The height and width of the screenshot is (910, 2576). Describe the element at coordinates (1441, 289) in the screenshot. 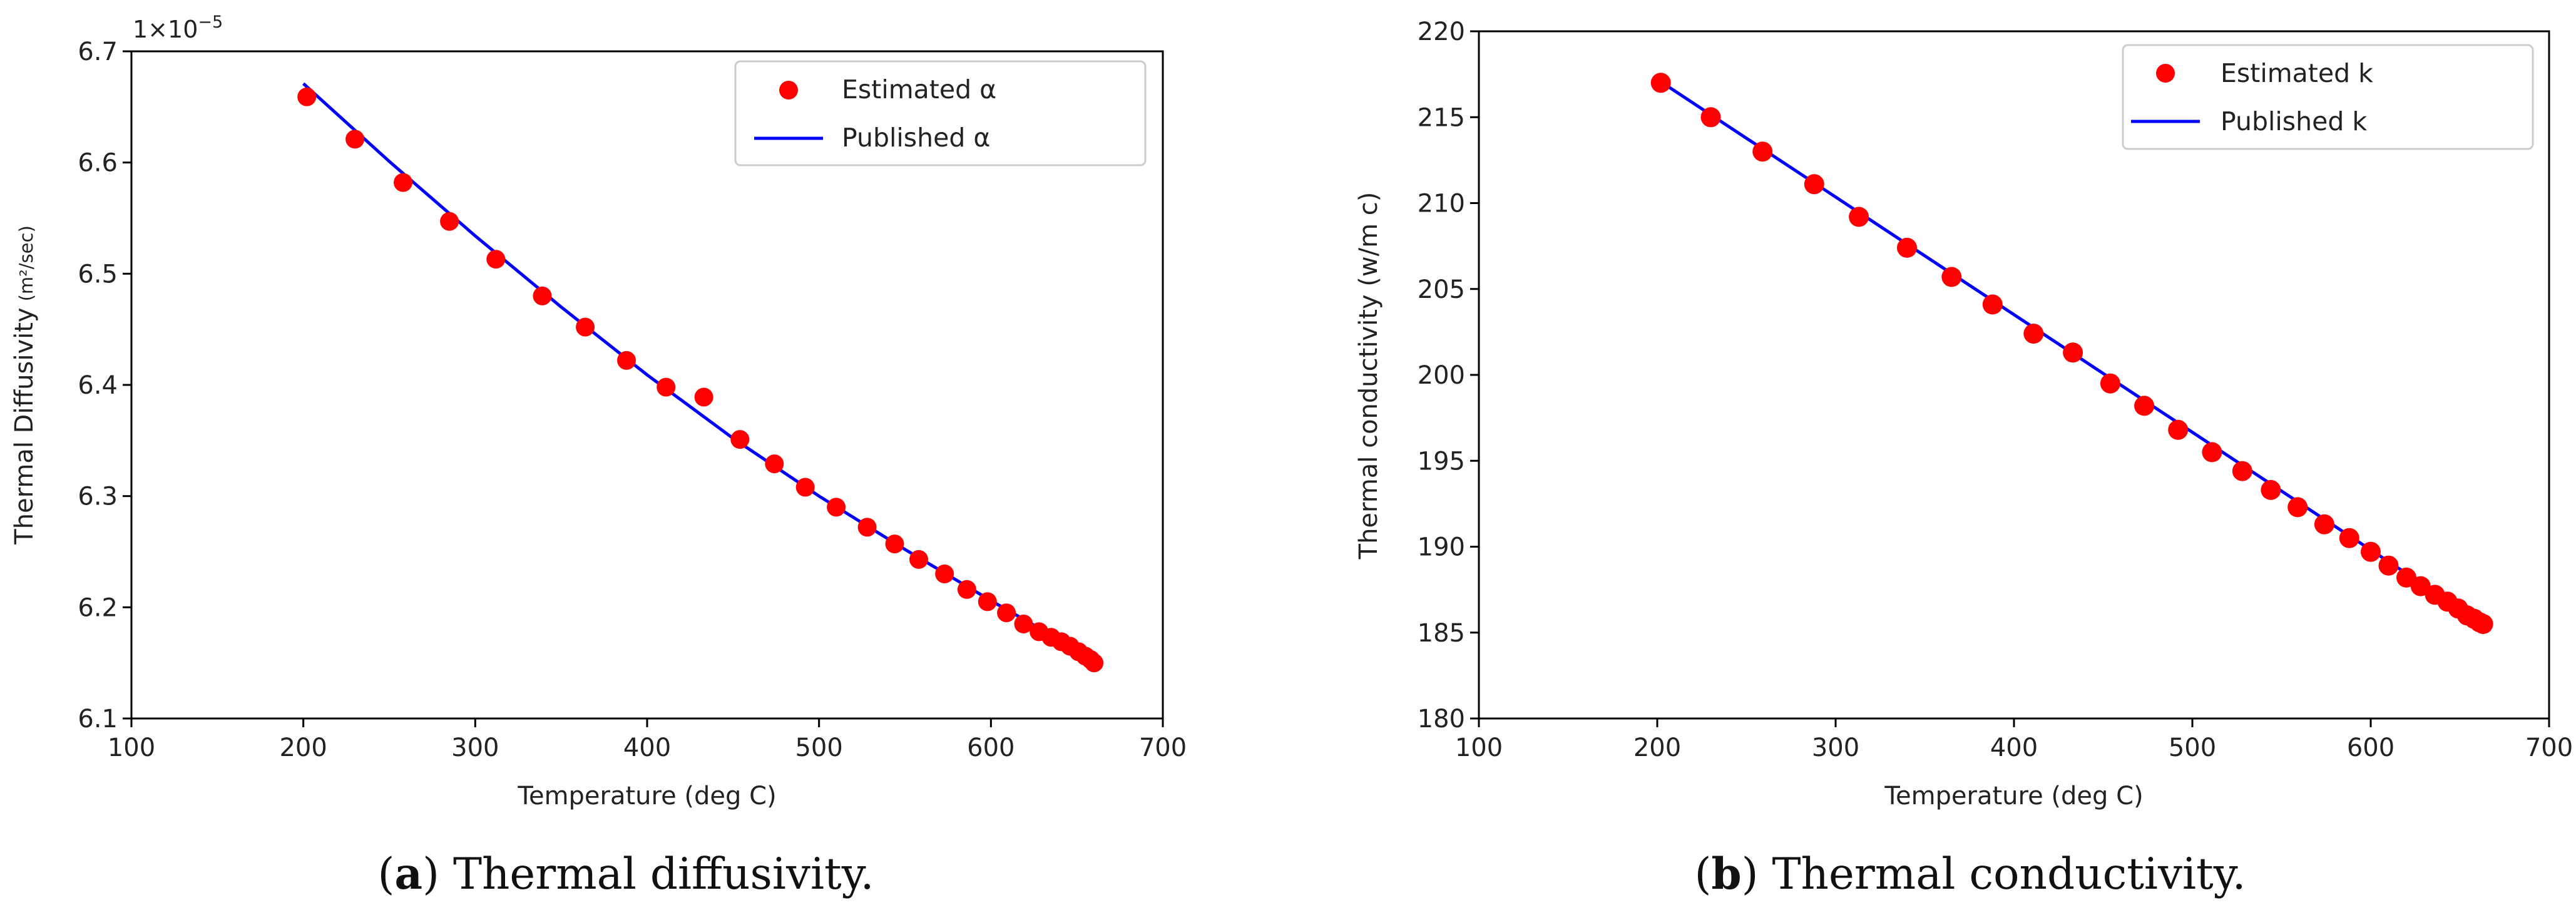

I see `y-tick-label: 205` at that location.